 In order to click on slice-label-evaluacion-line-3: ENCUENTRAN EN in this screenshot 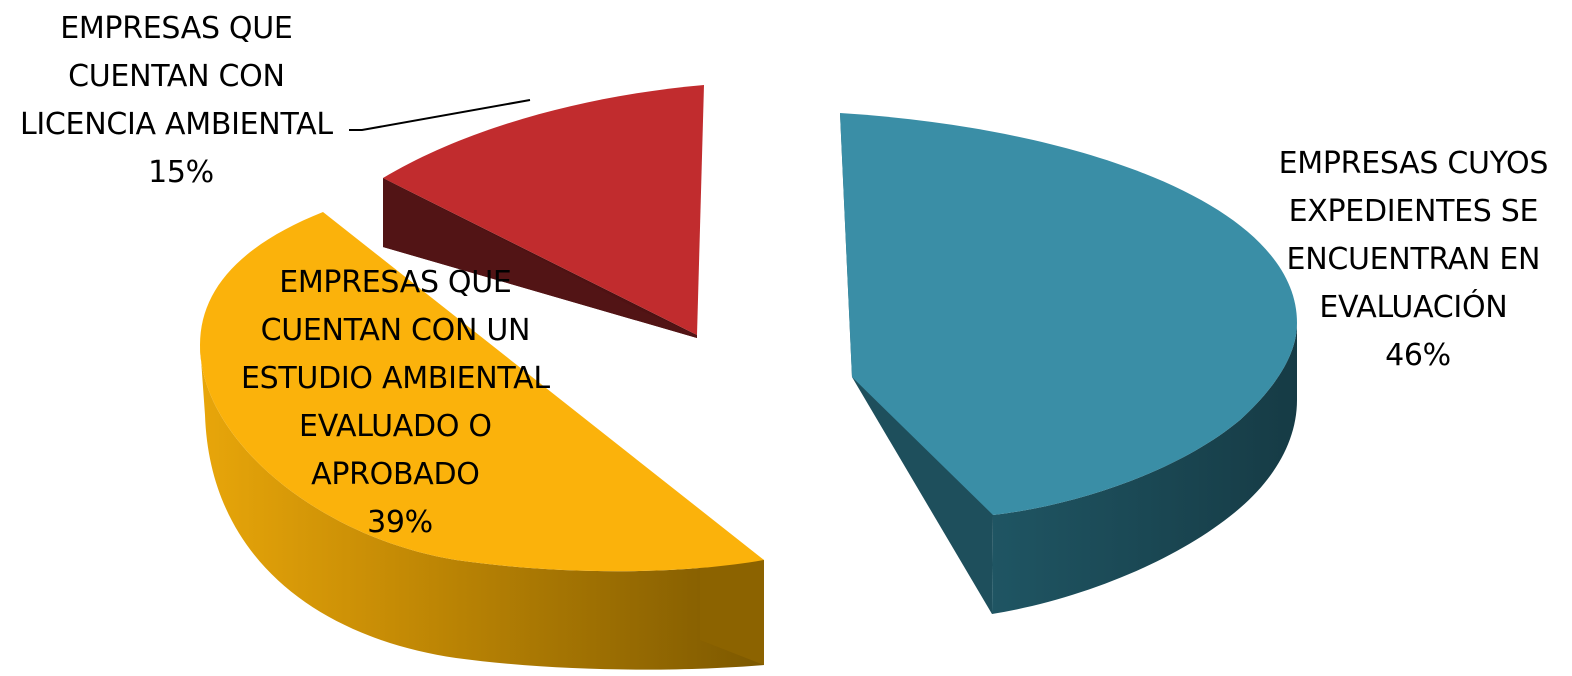, I will do `click(1414, 259)`.